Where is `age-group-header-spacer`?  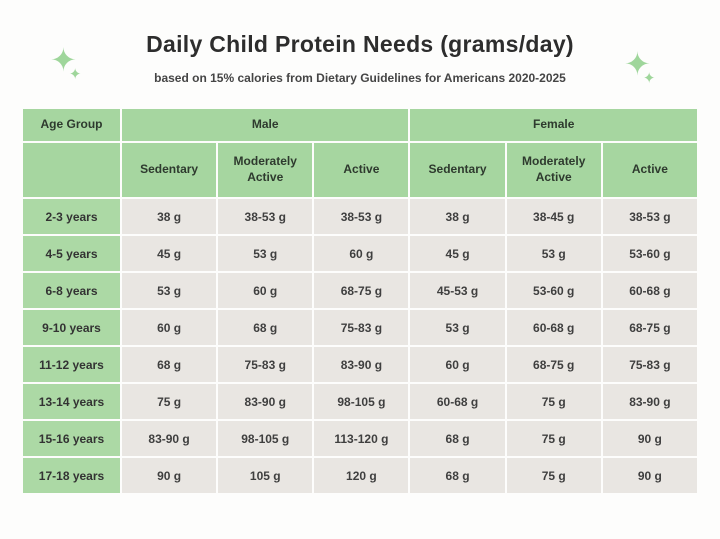 age-group-header-spacer is located at coordinates (71, 170).